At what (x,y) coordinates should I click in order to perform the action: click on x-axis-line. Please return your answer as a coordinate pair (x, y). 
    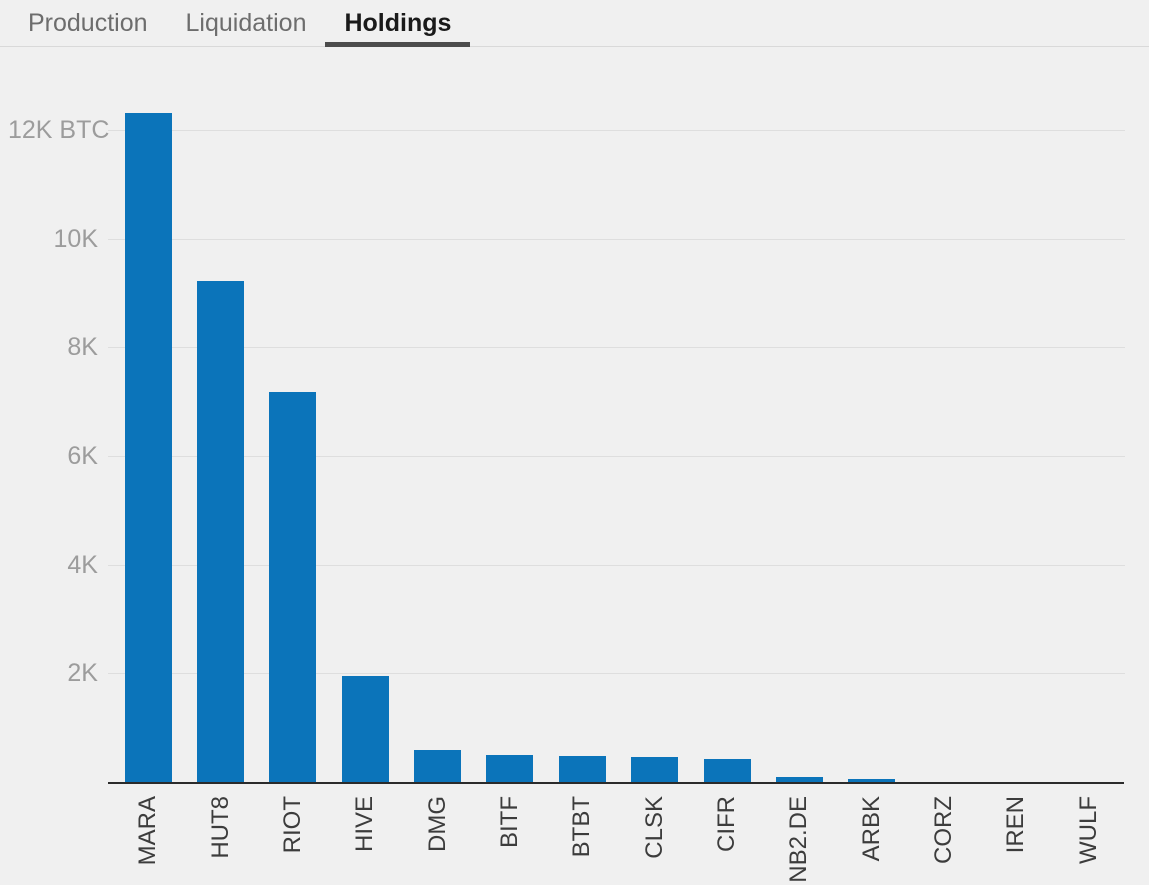
    Looking at the image, I should click on (616, 783).